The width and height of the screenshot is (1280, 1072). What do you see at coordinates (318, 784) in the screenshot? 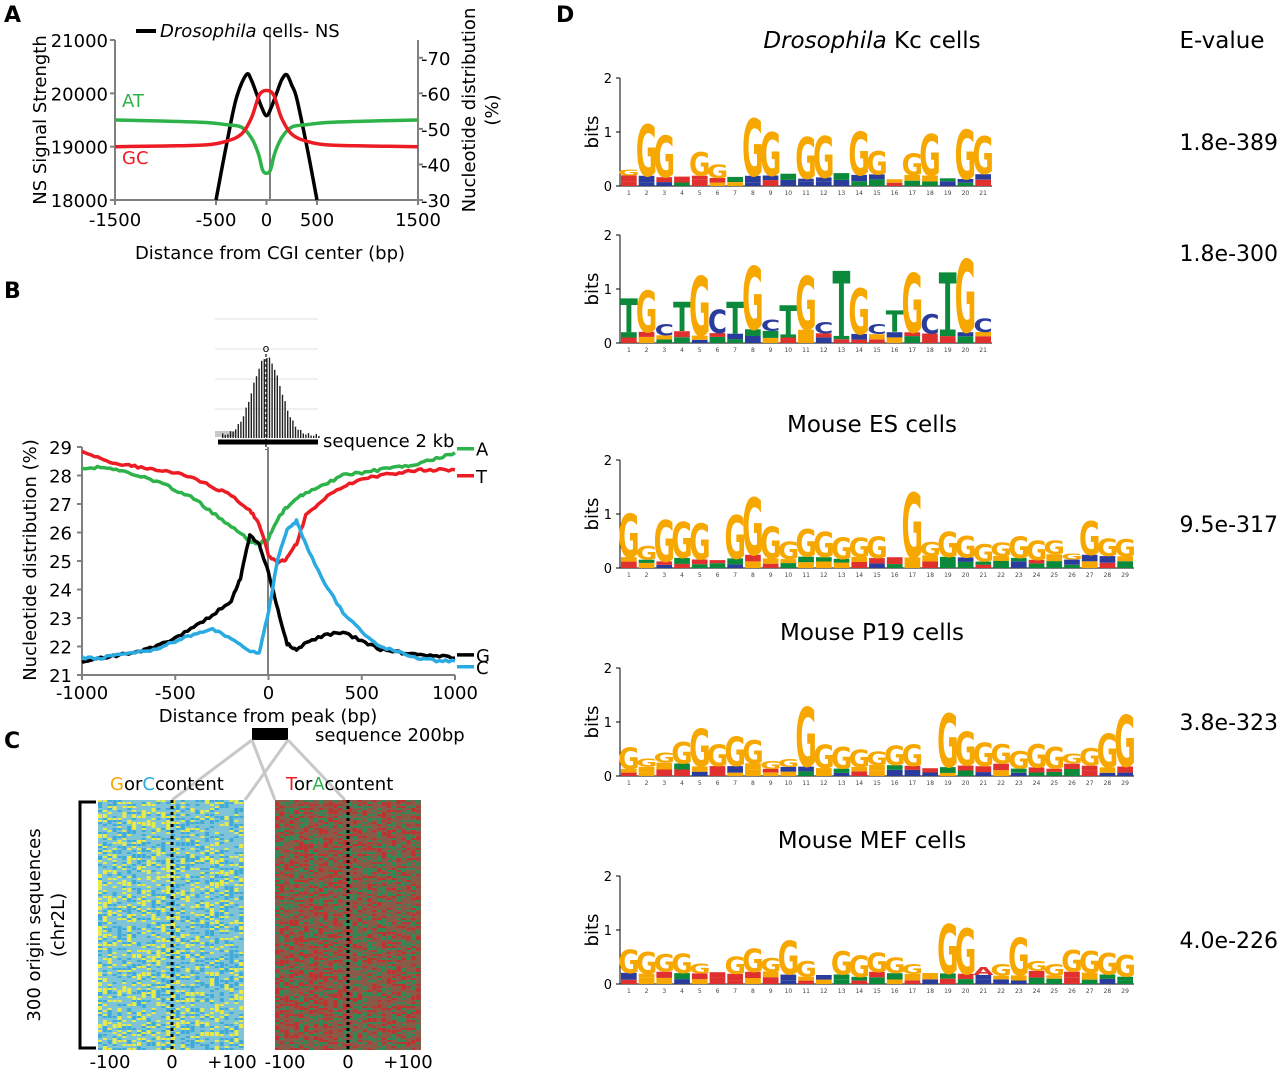
I see `right-title-a: A` at bounding box center [318, 784].